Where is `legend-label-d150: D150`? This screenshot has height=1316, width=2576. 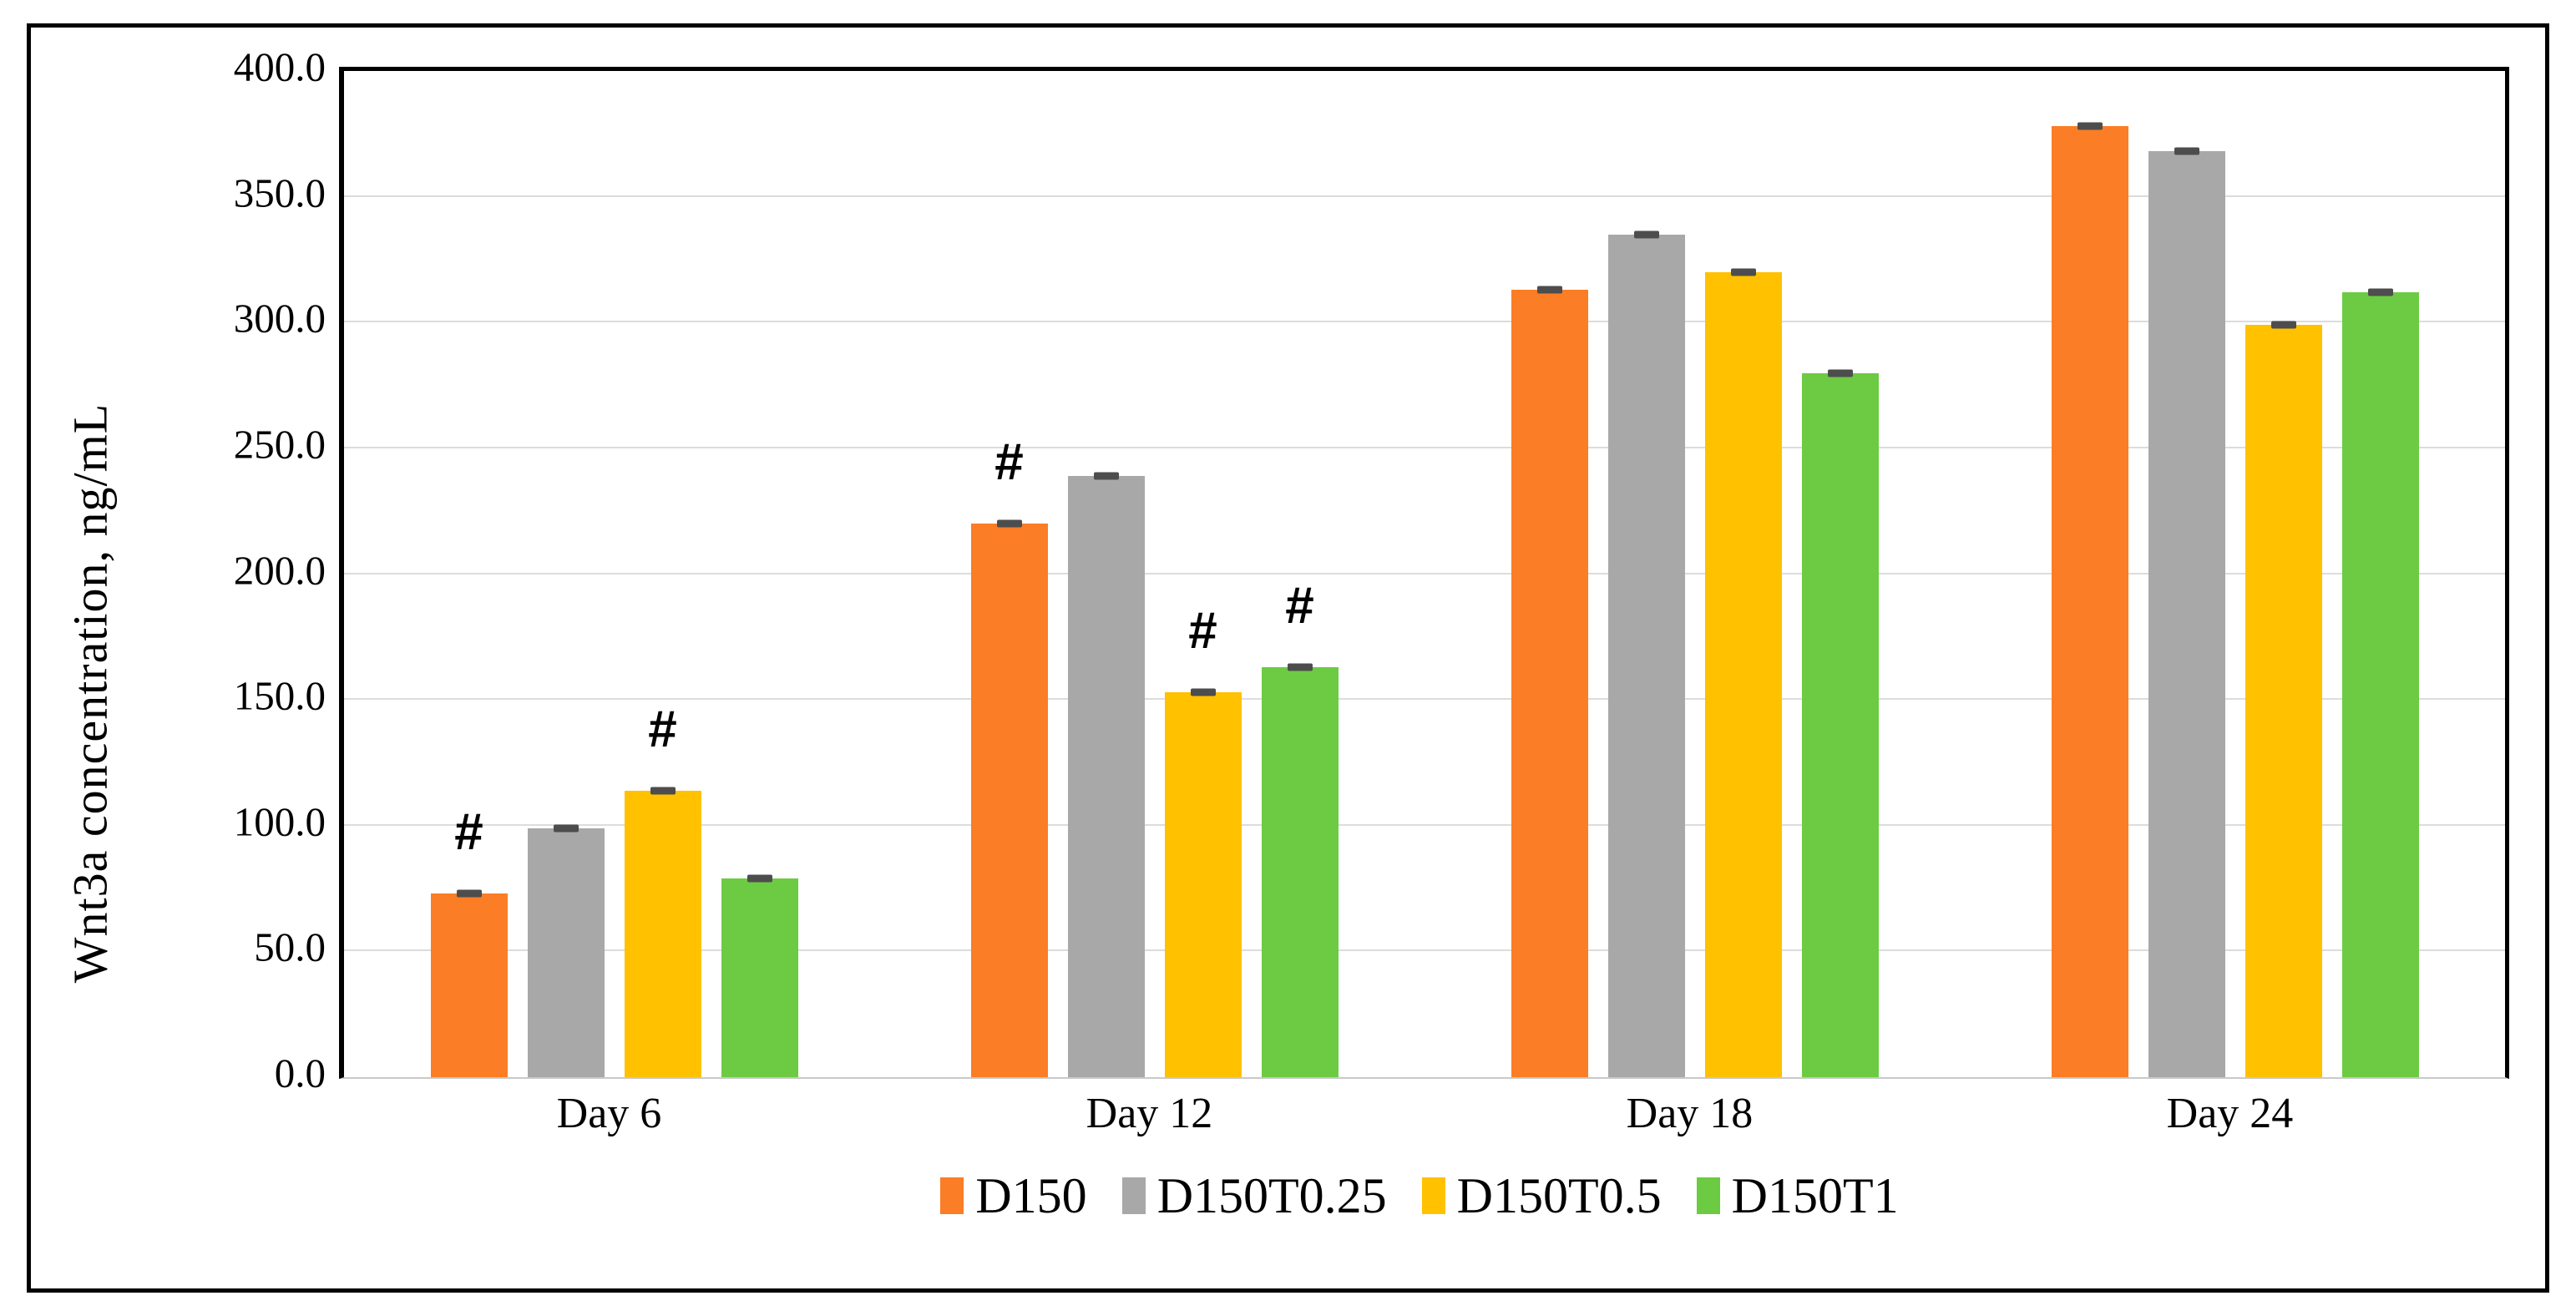 legend-label-d150: D150 is located at coordinates (1031, 1195).